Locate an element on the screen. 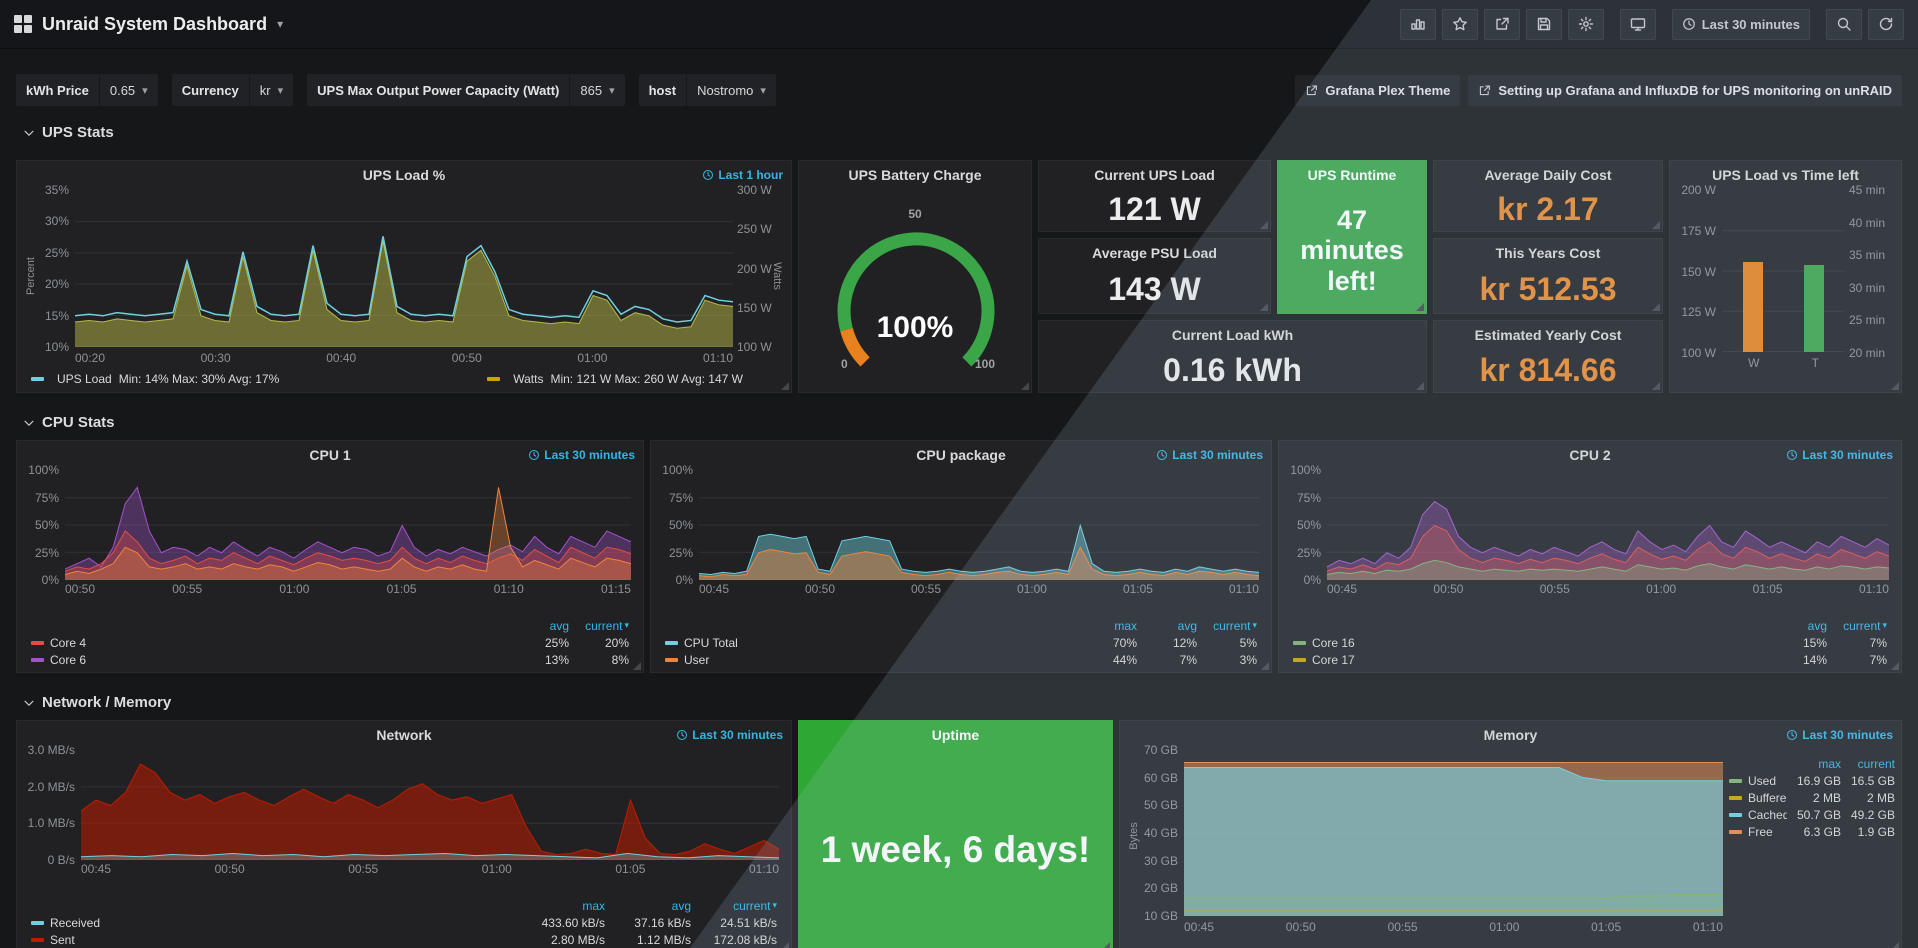  panel-ups-battery-charge: UPS Battery Charge 0 50 100 100% is located at coordinates (915, 276).